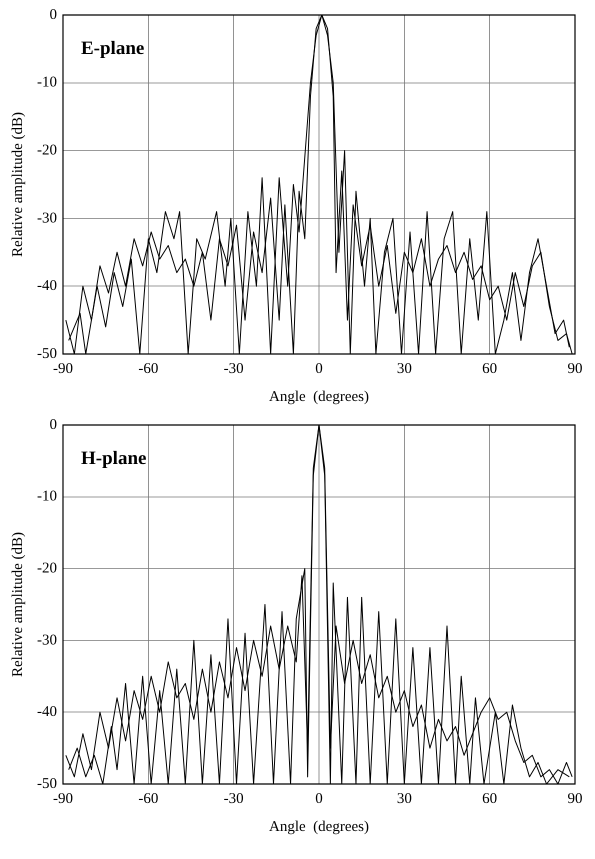  I want to click on text: E-plane, so click(112, 48).